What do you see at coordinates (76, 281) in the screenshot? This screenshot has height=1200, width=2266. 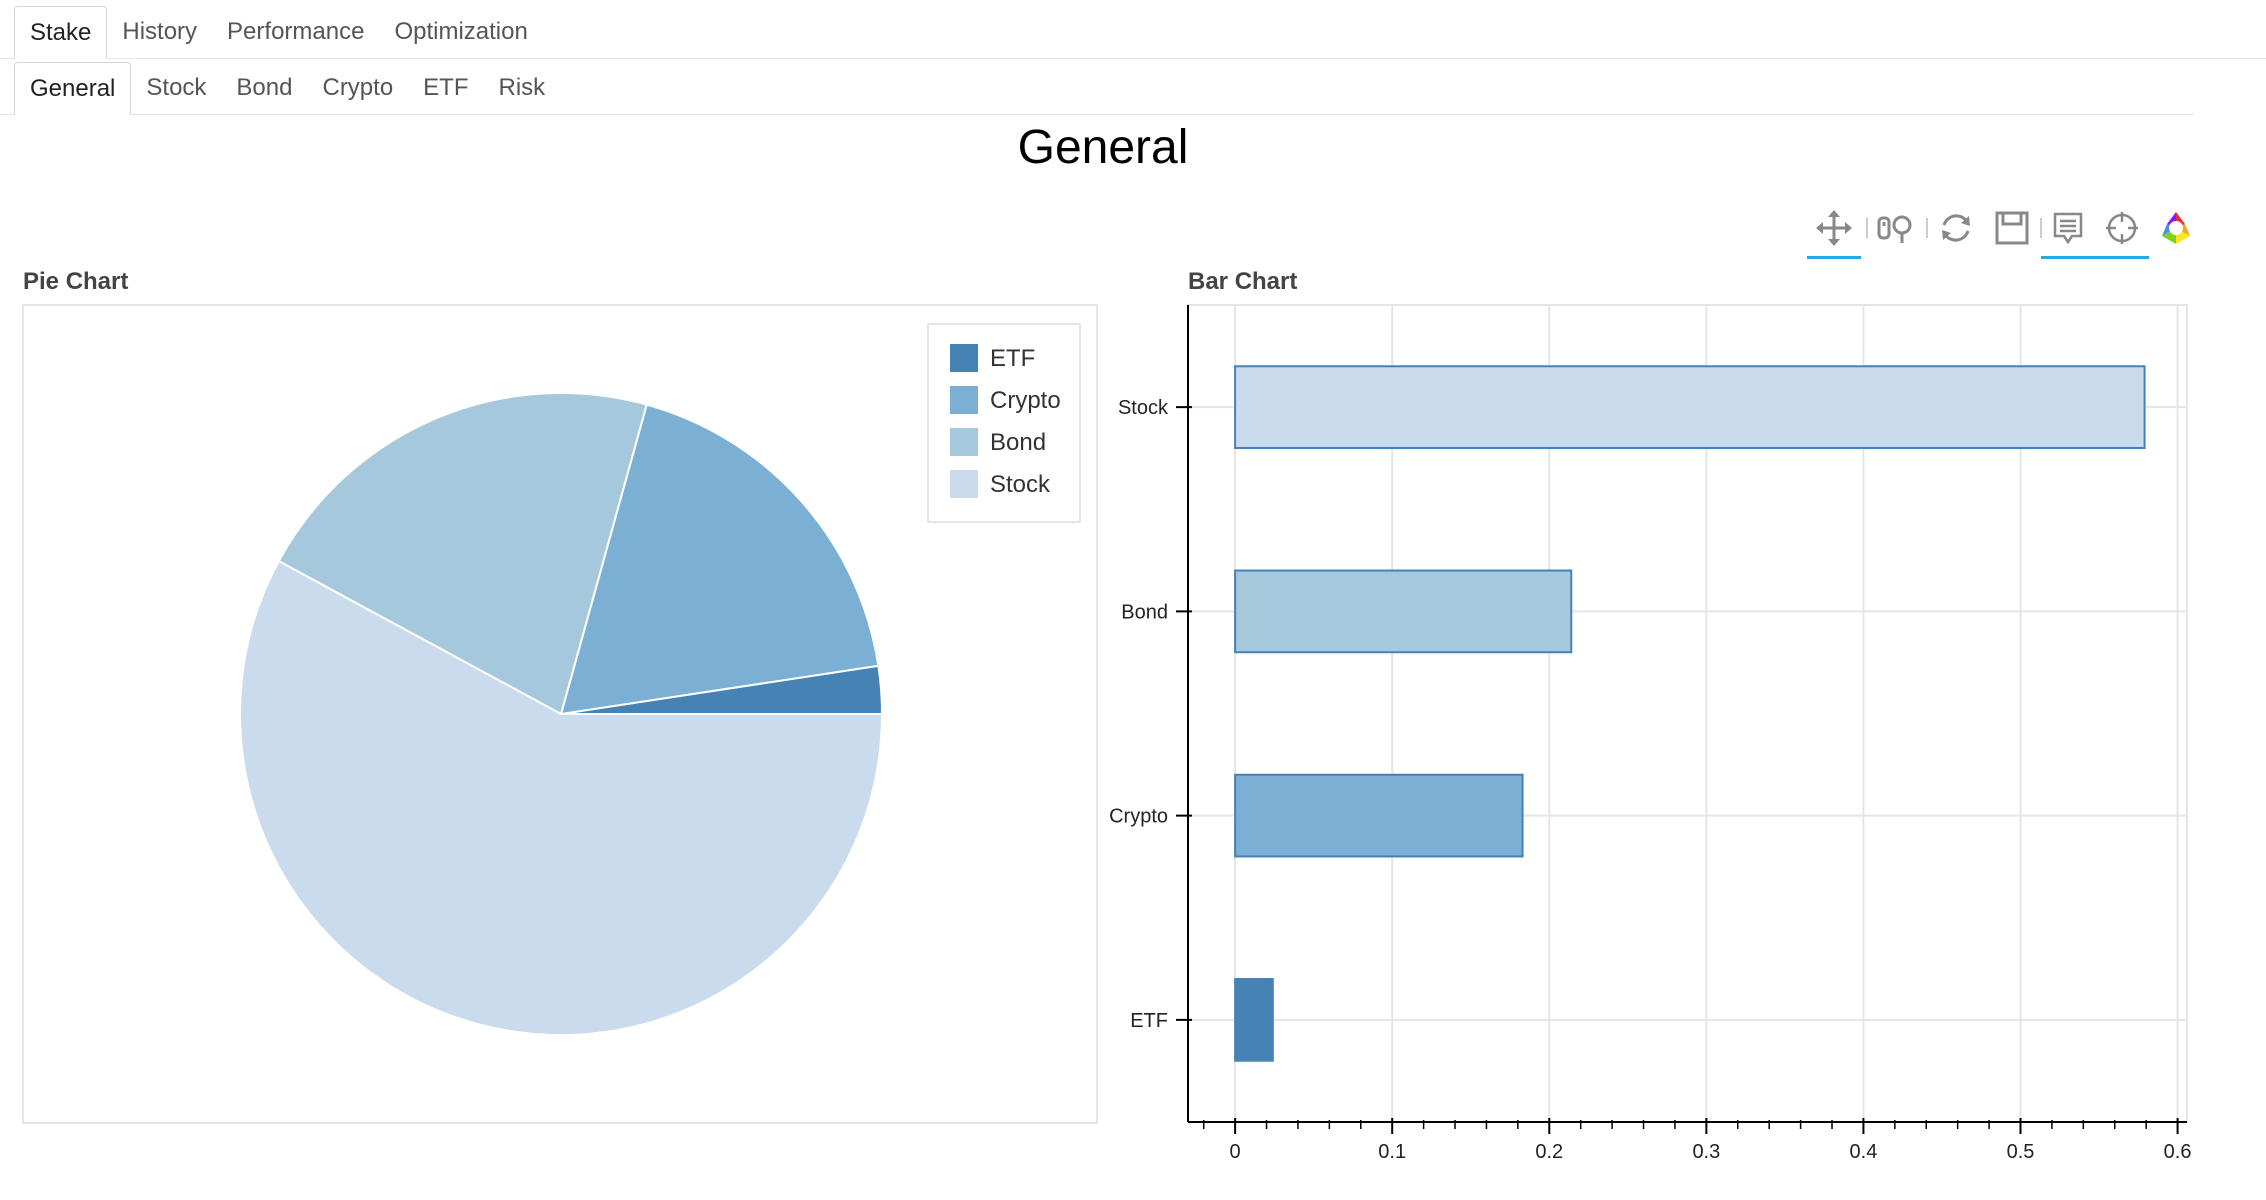 I see `pie-chart-title: Pie Chart` at bounding box center [76, 281].